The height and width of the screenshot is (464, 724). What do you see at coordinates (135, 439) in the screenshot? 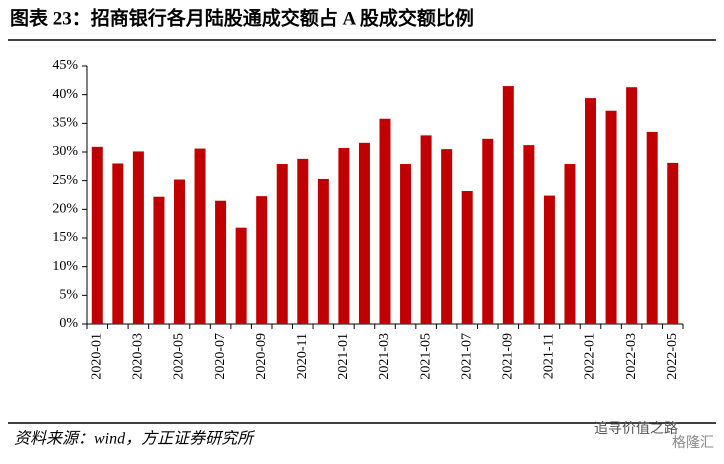
I see `source: 资料来源：wind，方正证券研究所` at bounding box center [135, 439].